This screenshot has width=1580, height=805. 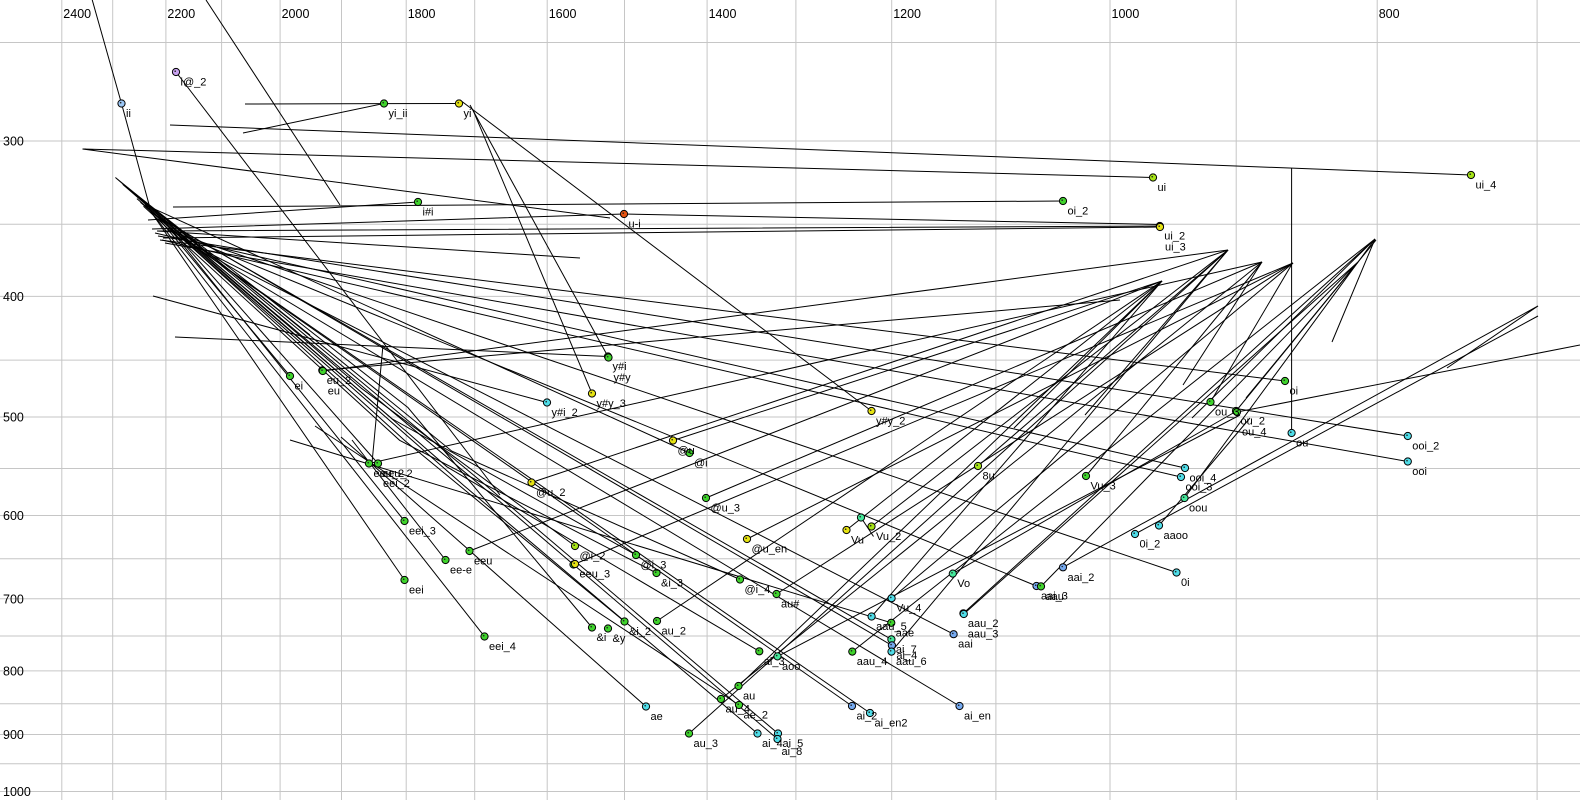 What do you see at coordinates (181, 14) in the screenshot?
I see `svg-text: 2200` at bounding box center [181, 14].